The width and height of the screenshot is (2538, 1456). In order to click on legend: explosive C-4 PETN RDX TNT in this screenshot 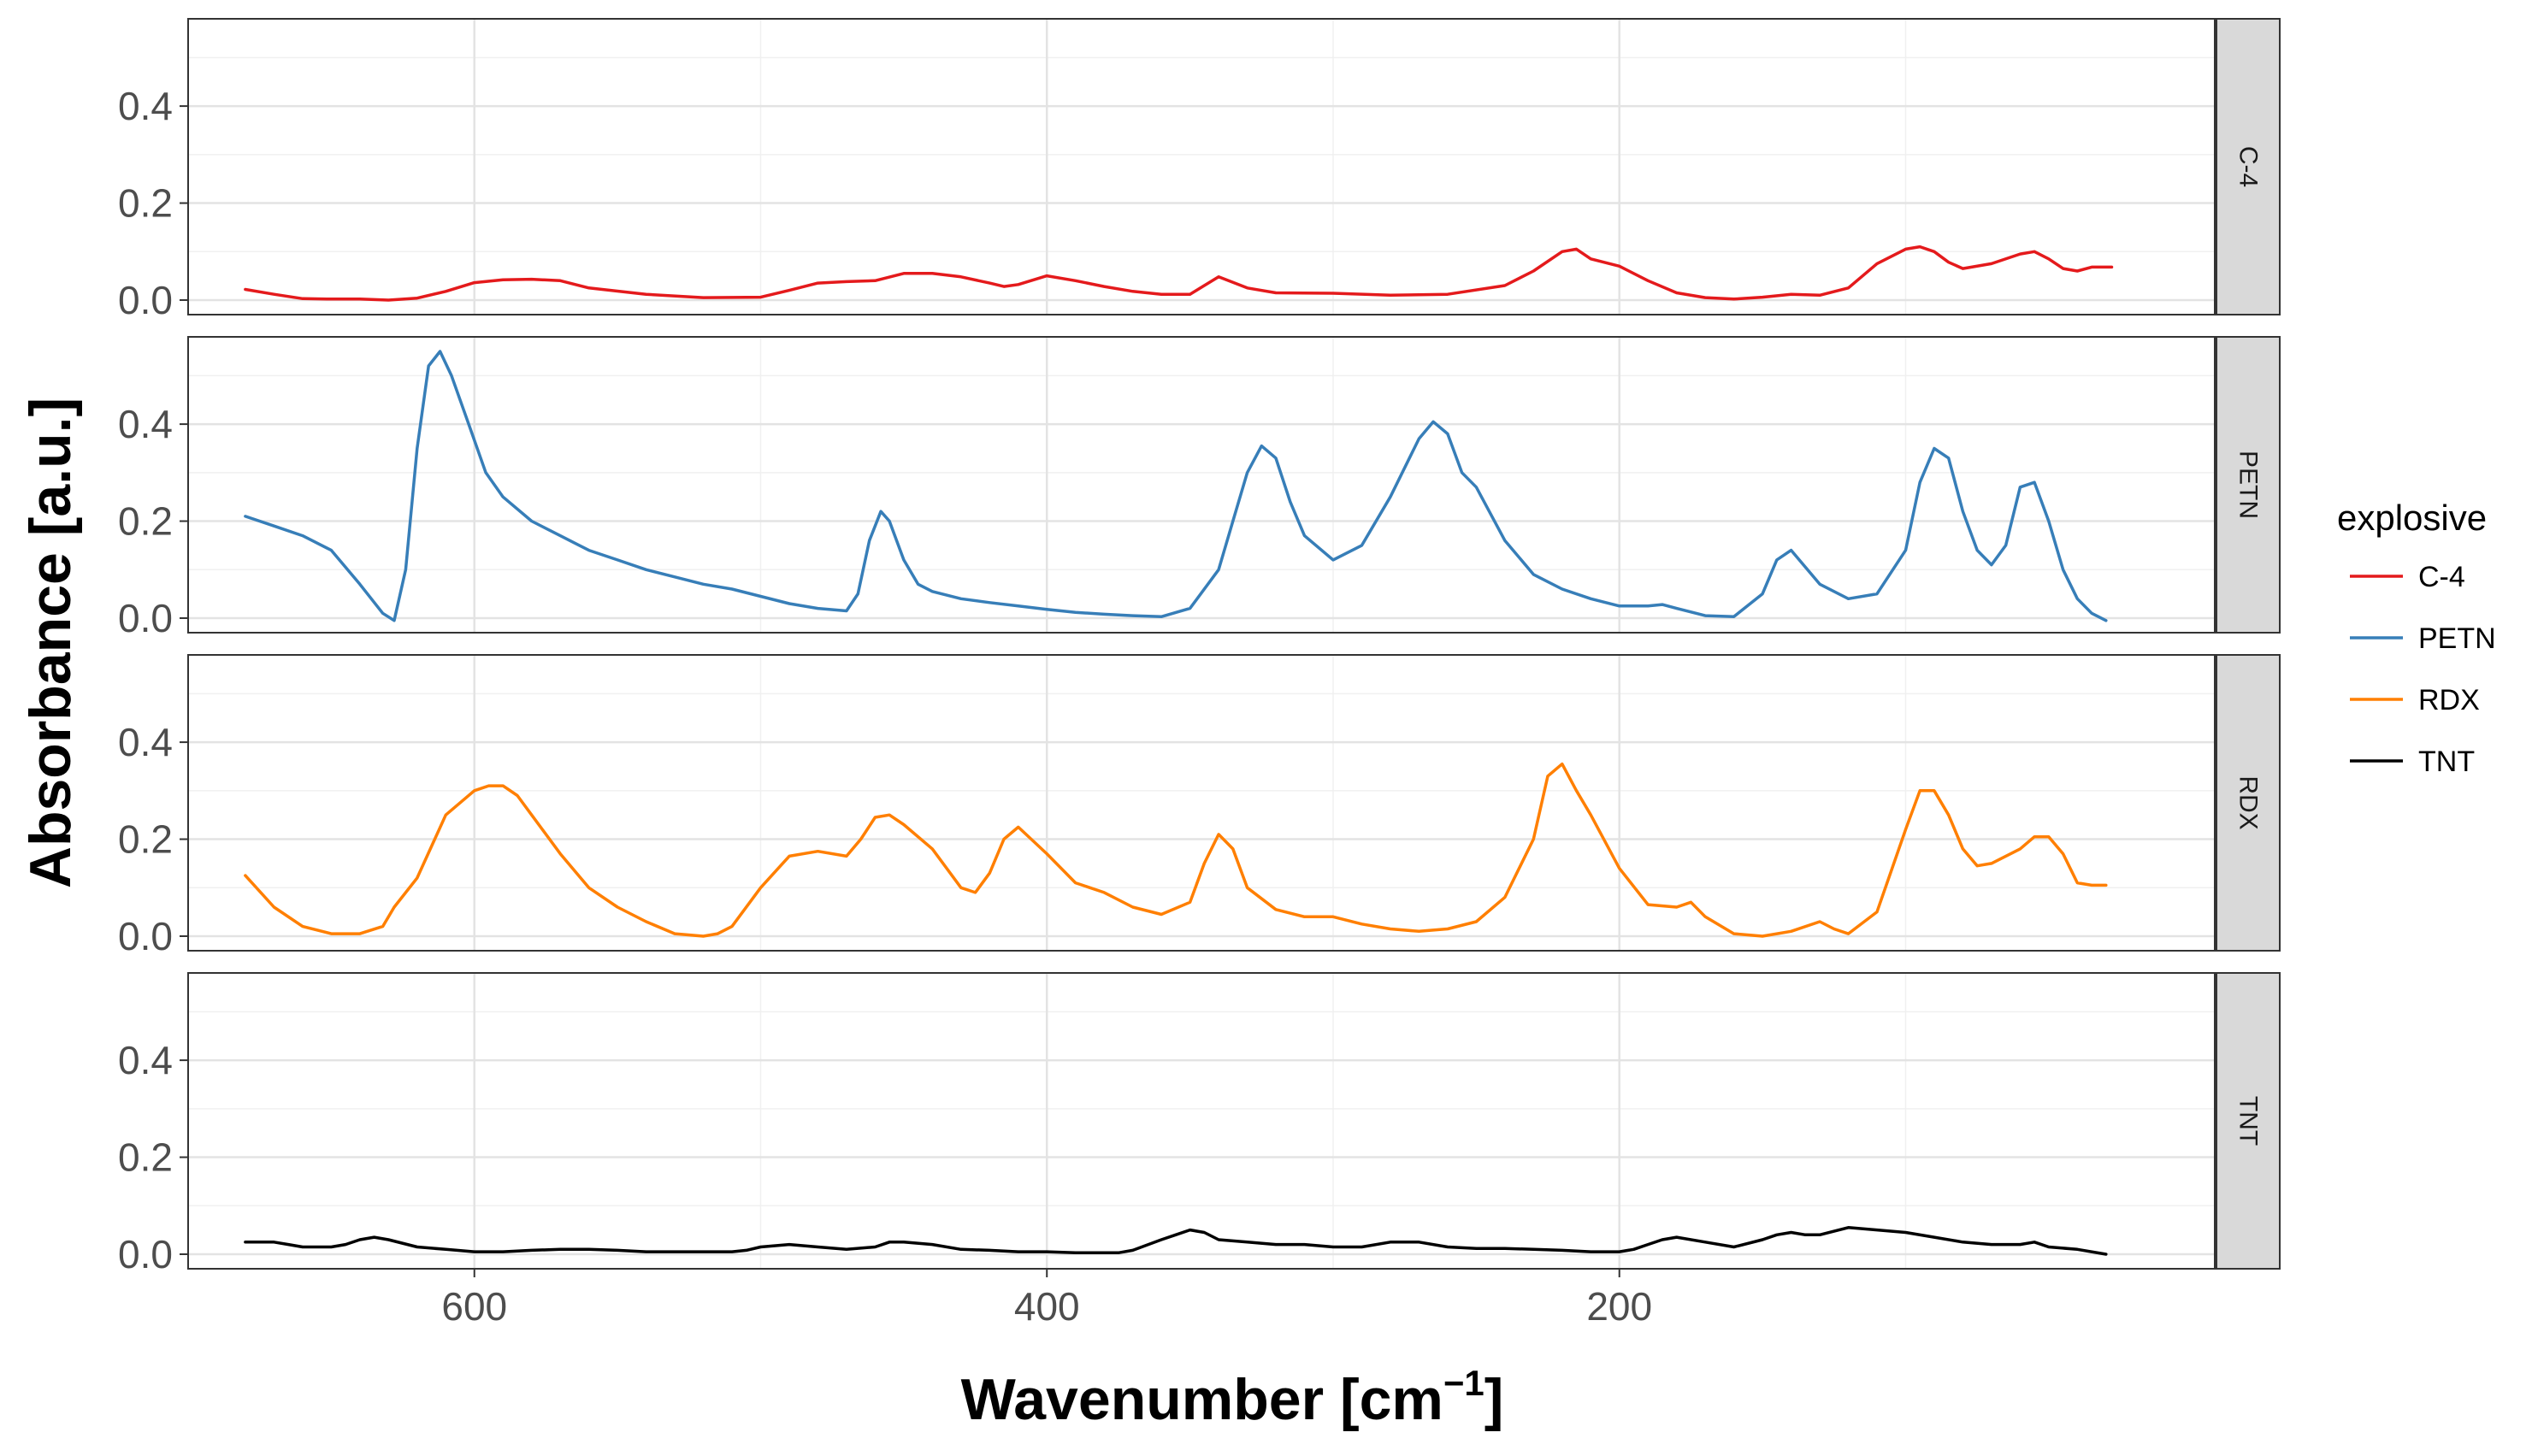, I will do `click(2416, 638)`.